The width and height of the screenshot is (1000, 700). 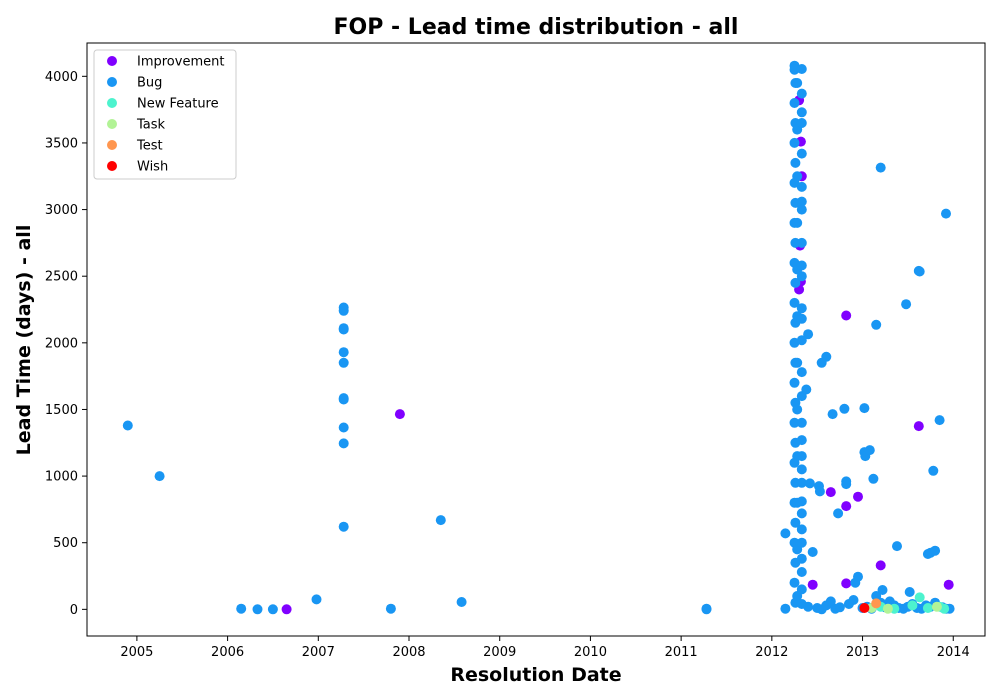 I want to click on legend-box, so click(x=165, y=114).